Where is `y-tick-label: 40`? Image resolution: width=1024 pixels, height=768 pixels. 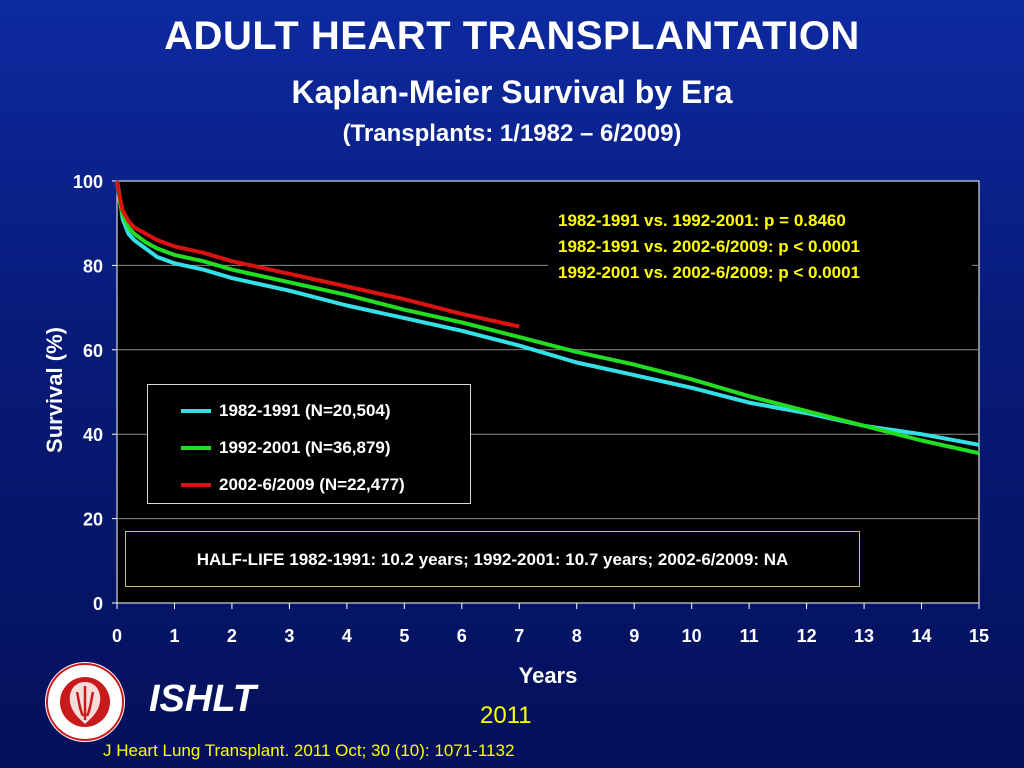
y-tick-label: 40 is located at coordinates (93, 435).